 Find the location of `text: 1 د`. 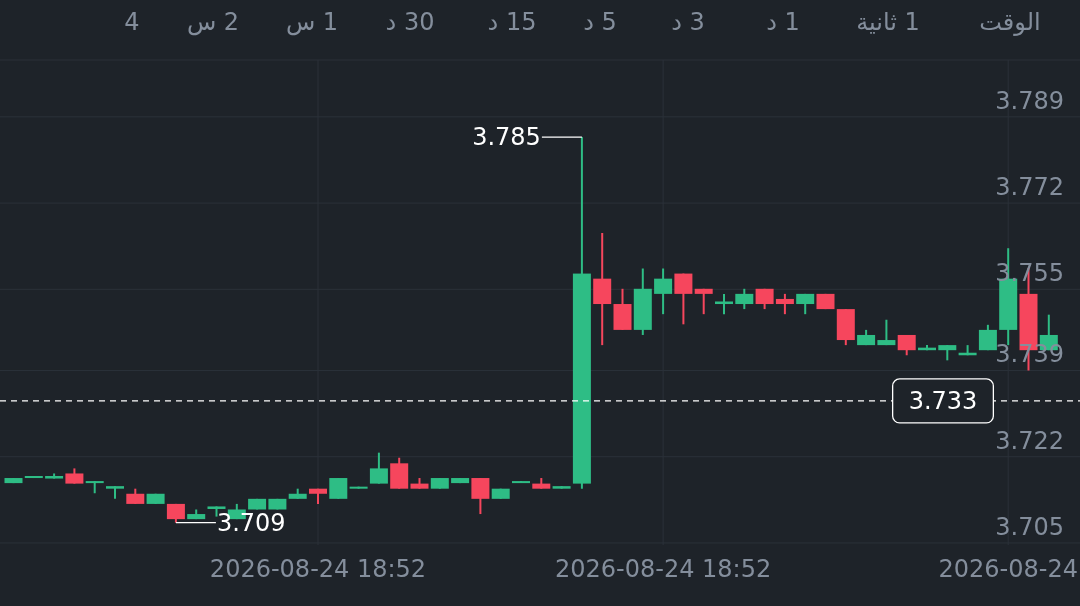

text: 1 د is located at coordinates (783, 22).